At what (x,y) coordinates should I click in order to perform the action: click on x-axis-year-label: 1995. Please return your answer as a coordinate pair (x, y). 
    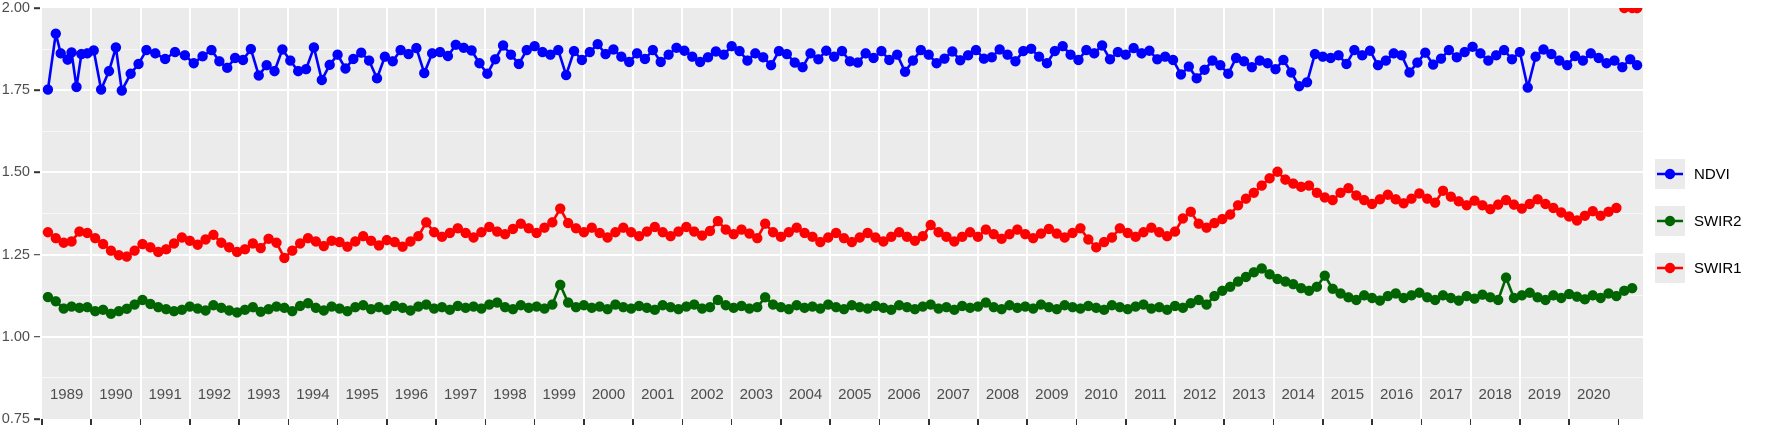
    Looking at the image, I should click on (362, 394).